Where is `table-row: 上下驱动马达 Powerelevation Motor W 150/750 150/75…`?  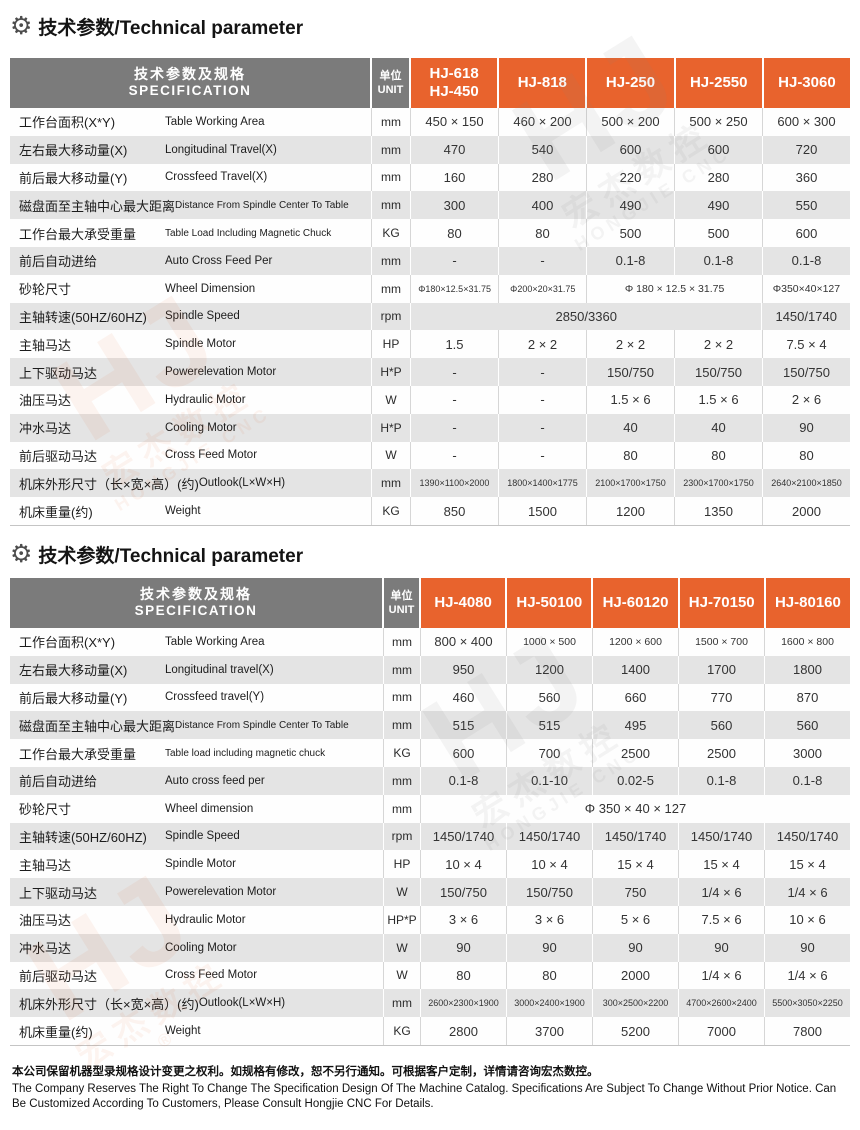 table-row: 上下驱动马达 Powerelevation Motor W 150/750 150/75… is located at coordinates (430, 892).